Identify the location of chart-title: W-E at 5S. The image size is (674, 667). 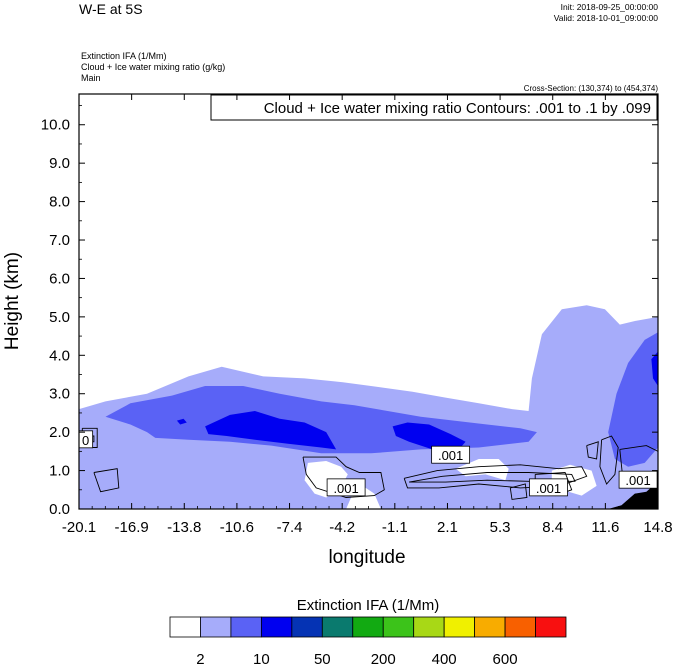
(111, 9).